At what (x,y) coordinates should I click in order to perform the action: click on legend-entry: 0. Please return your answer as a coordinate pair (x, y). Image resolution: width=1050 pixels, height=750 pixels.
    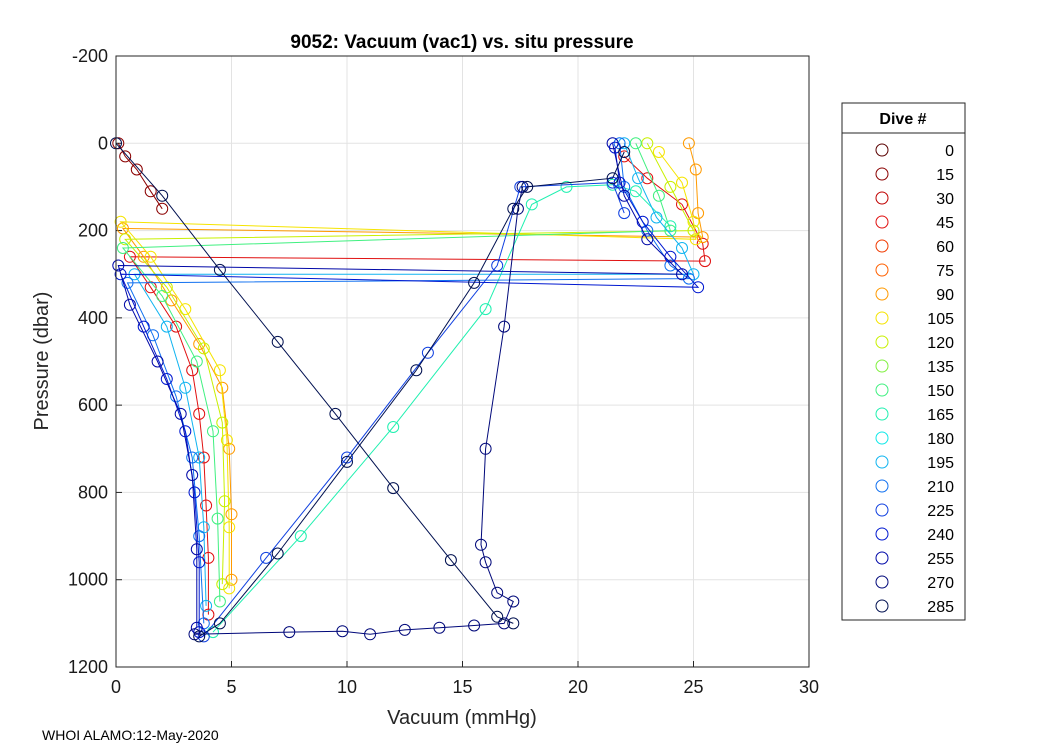
    Looking at the image, I should click on (914, 151).